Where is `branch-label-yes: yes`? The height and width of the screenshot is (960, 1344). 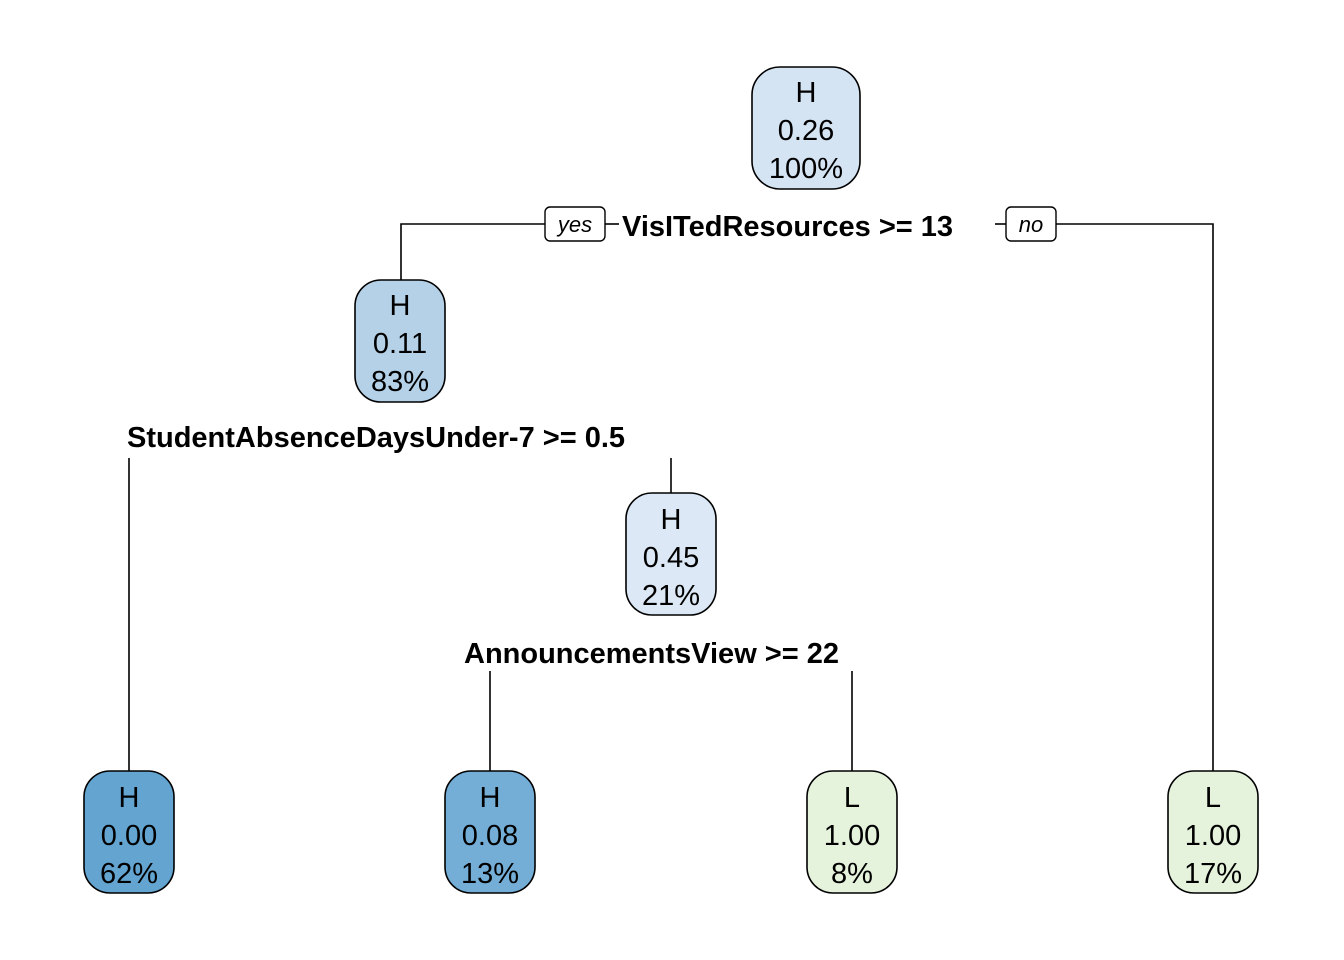
branch-label-yes: yes is located at coordinates (575, 224).